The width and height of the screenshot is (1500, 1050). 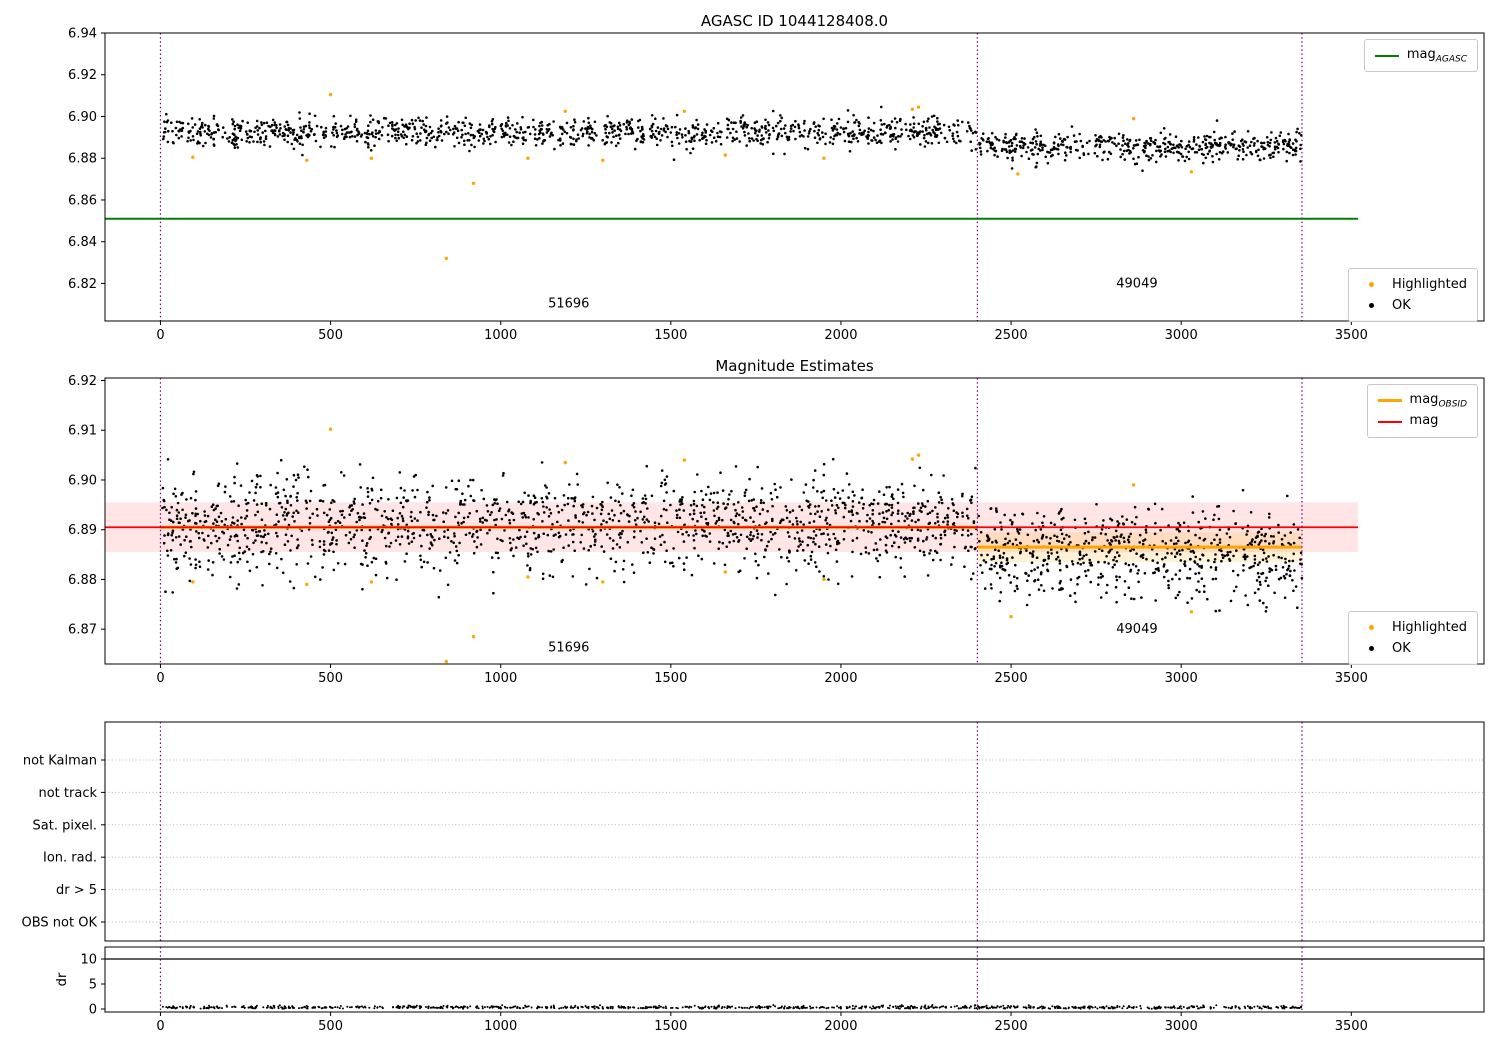 What do you see at coordinates (70, 858) in the screenshot?
I see `flag-category-label: Ion. rad.` at bounding box center [70, 858].